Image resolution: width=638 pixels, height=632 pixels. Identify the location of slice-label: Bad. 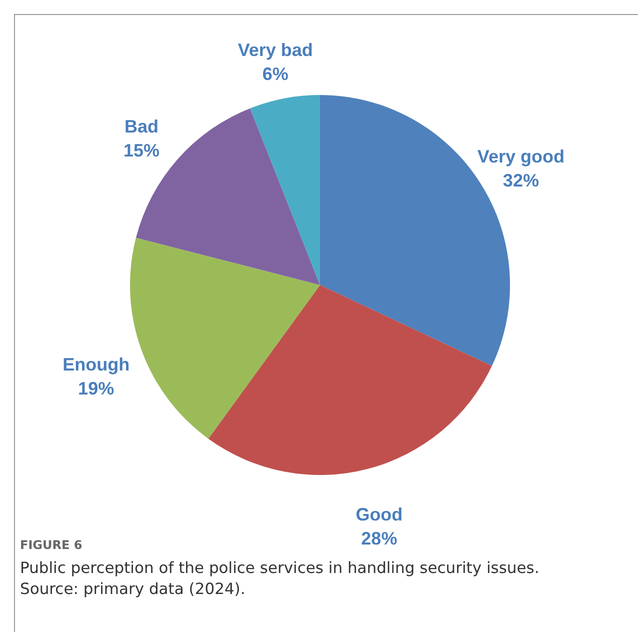
(141, 126).